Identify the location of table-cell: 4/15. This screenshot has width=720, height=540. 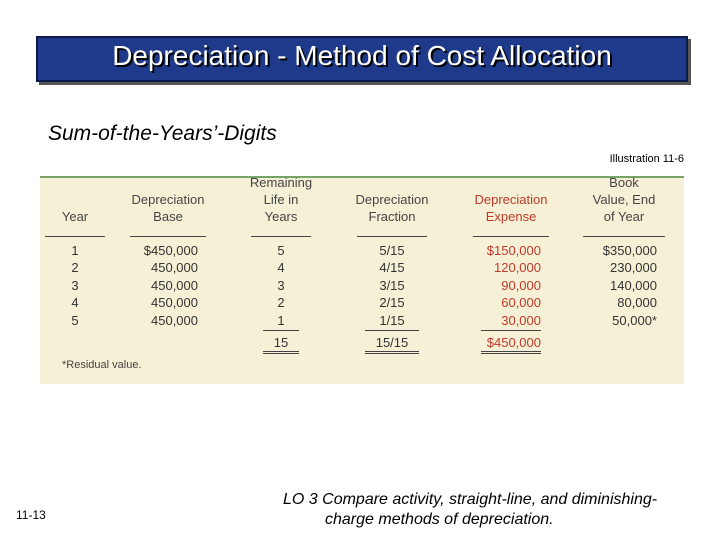
(392, 267).